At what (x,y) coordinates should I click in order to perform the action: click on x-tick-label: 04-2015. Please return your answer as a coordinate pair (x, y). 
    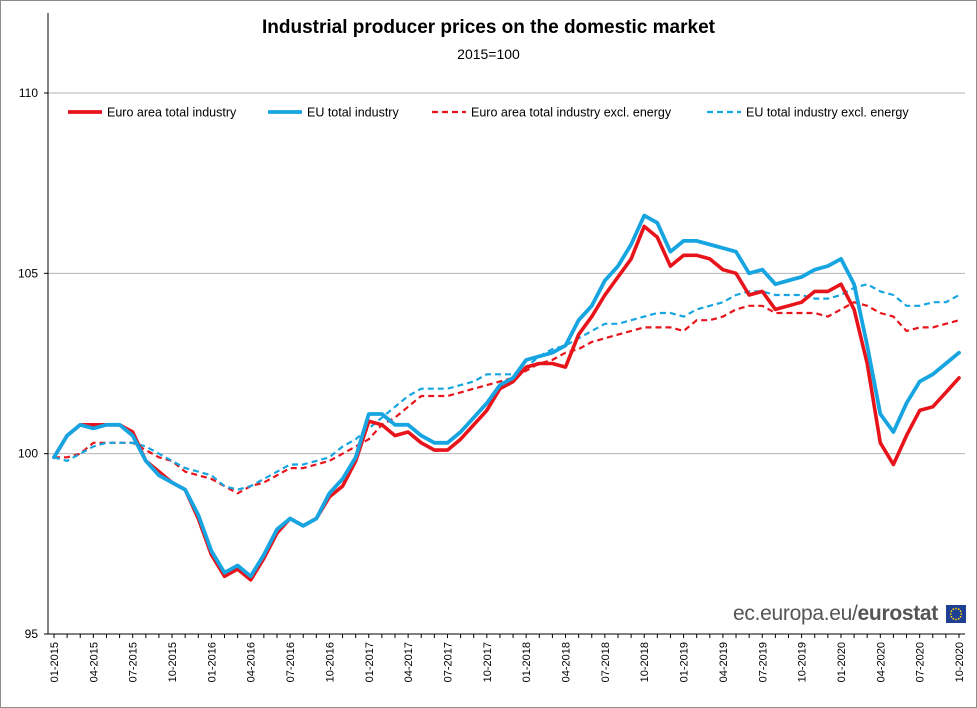
    Looking at the image, I should click on (94, 662).